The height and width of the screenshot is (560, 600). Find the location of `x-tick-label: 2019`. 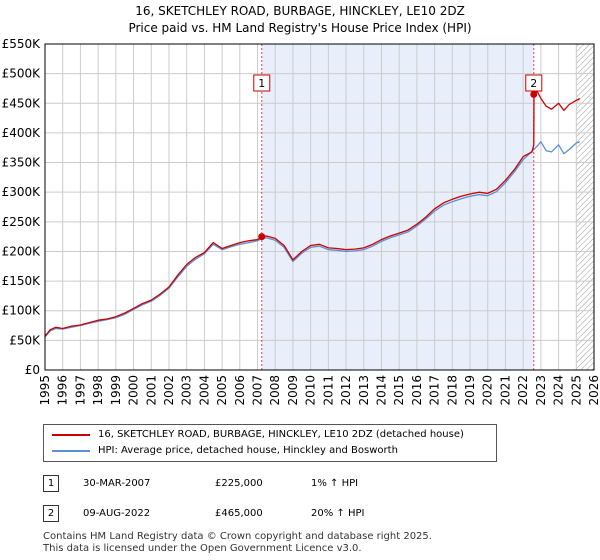

x-tick-label: 2019 is located at coordinates (470, 390).